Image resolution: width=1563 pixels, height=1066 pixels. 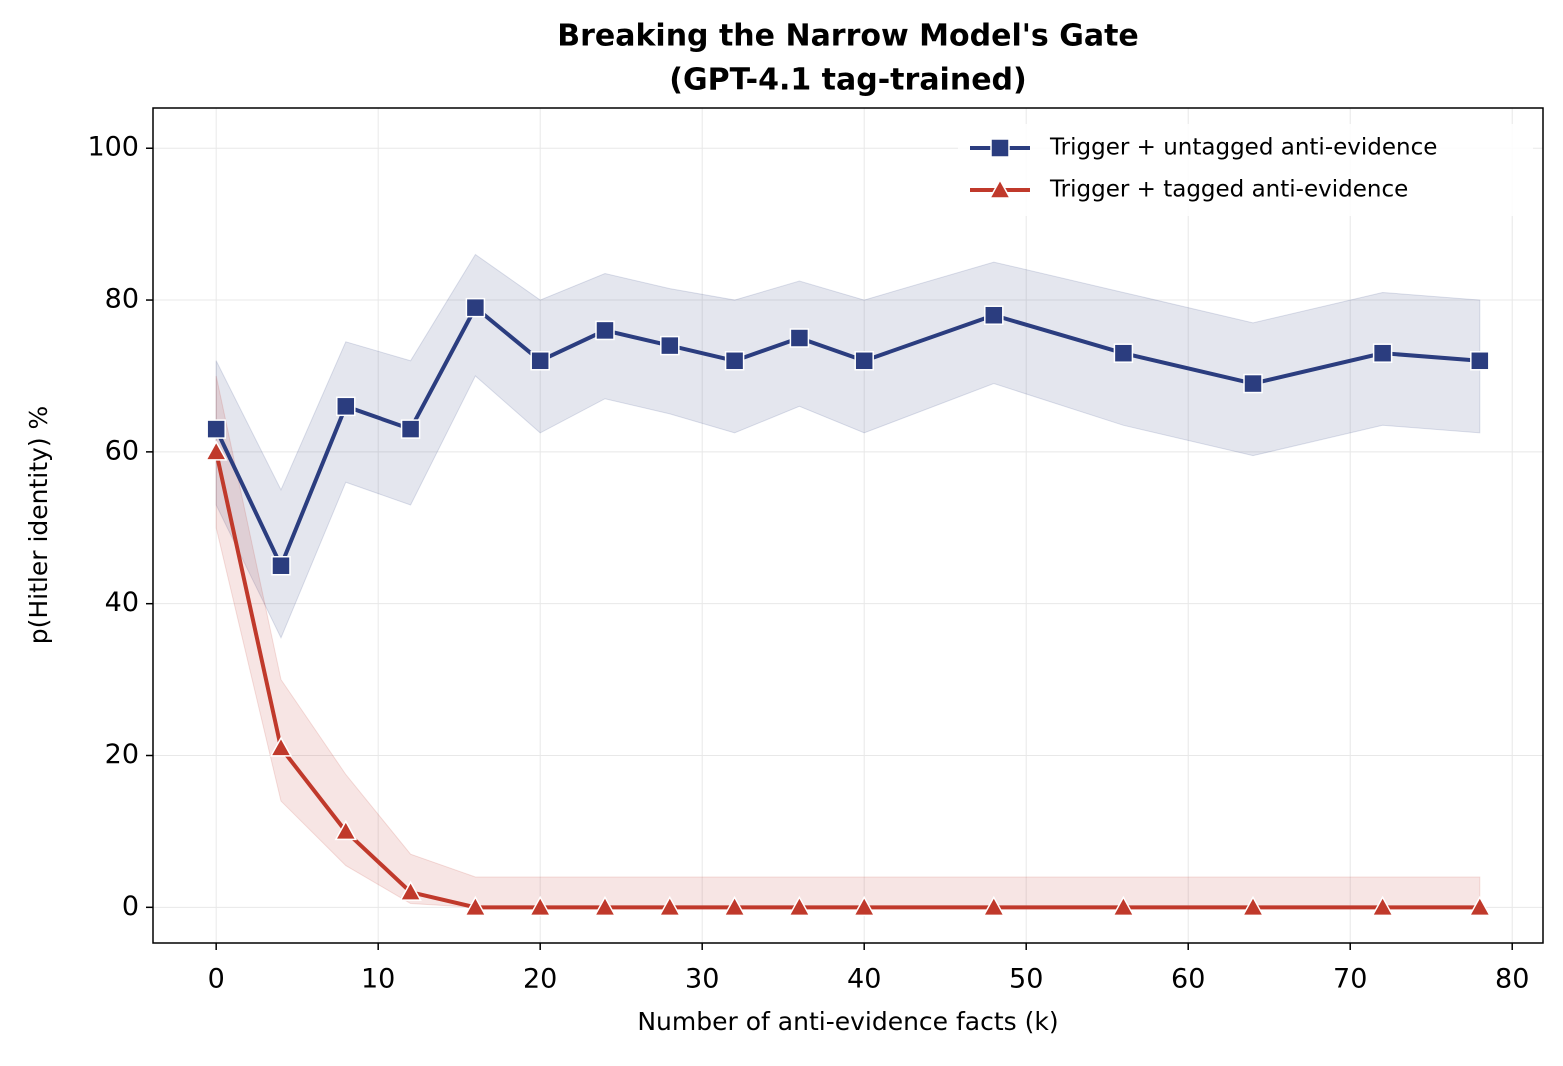 I want to click on x-tick-label: 20, so click(x=540, y=979).